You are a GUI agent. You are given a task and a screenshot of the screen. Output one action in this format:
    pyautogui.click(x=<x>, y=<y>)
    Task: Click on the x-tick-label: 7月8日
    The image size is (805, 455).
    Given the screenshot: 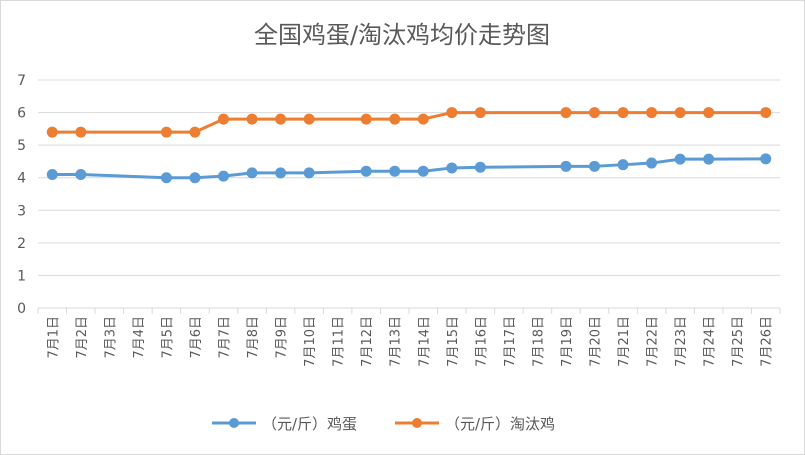 What is the action you would take?
    pyautogui.click(x=253, y=337)
    